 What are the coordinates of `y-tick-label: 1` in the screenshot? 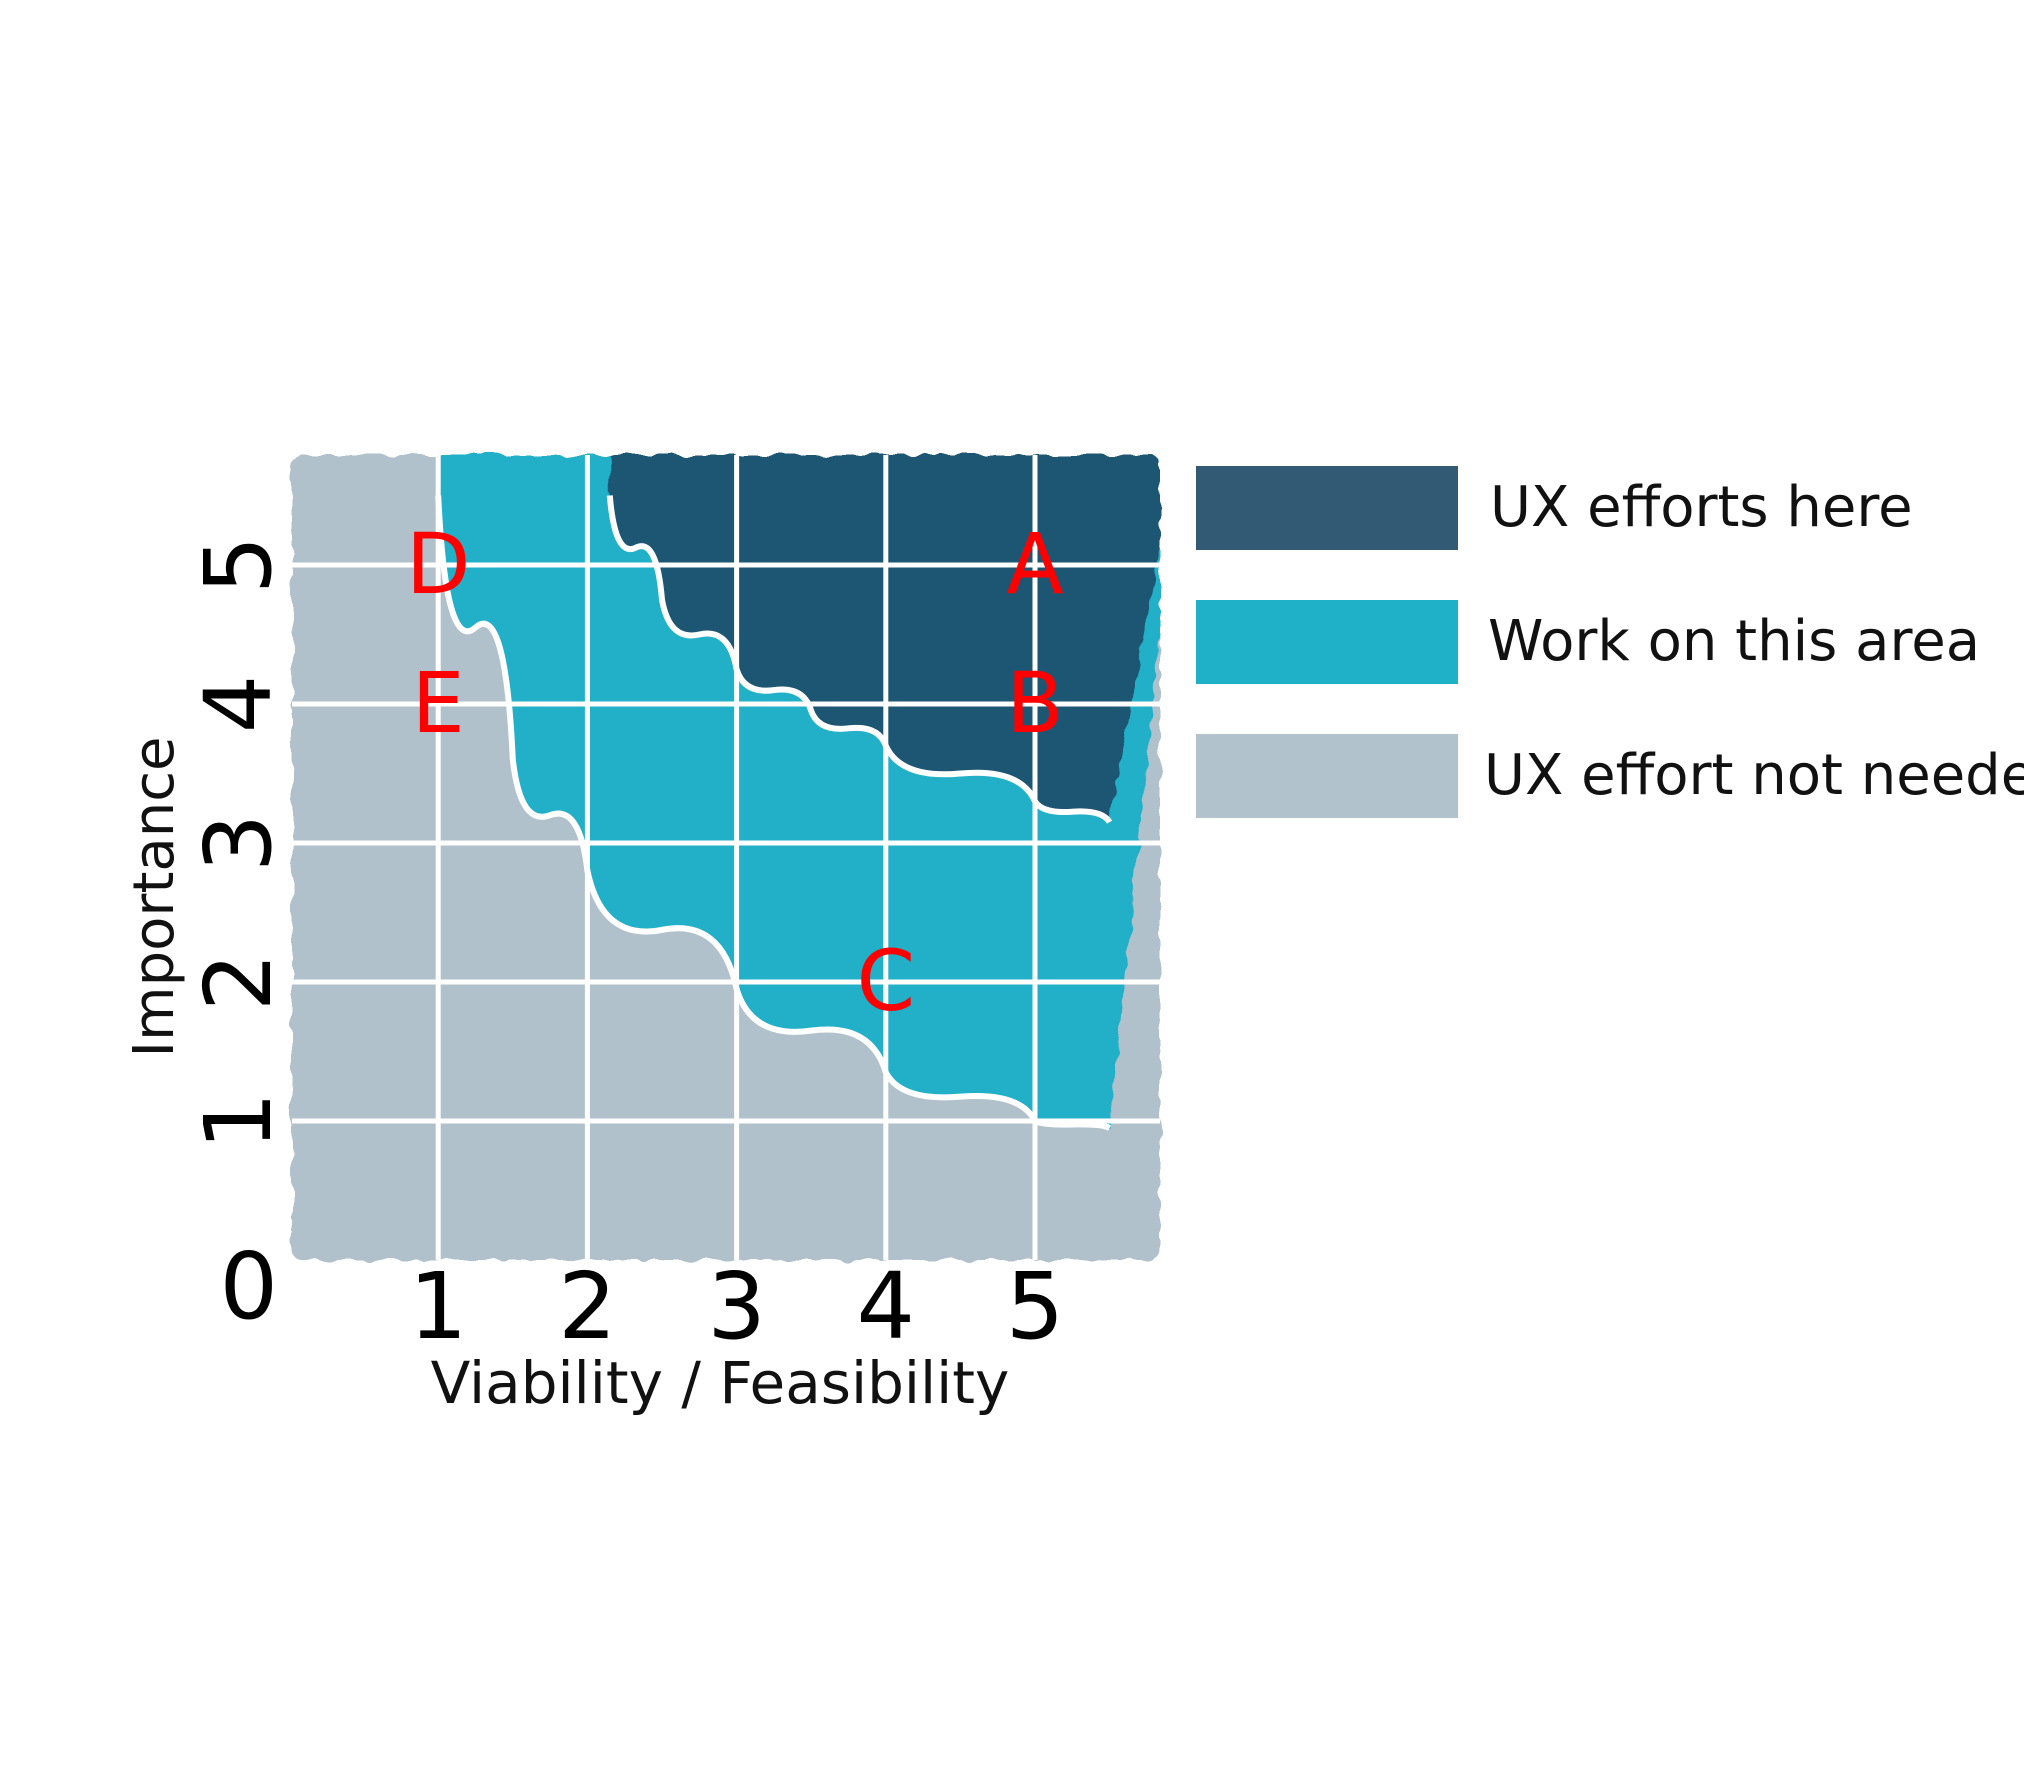 It's located at (238, 1121).